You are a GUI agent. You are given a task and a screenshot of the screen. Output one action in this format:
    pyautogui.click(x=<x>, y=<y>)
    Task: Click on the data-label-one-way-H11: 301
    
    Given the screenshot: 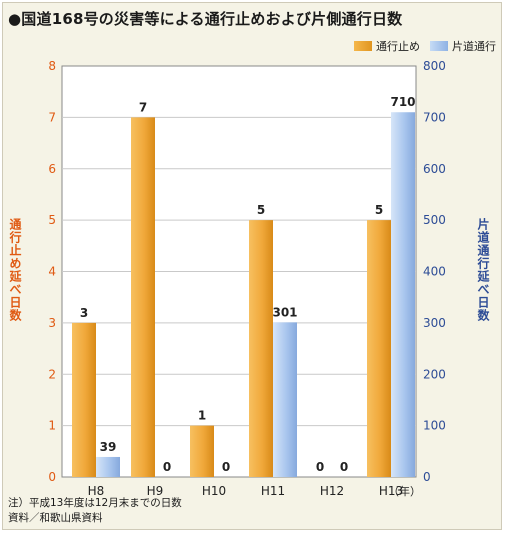 What is the action you would take?
    pyautogui.click(x=284, y=312)
    